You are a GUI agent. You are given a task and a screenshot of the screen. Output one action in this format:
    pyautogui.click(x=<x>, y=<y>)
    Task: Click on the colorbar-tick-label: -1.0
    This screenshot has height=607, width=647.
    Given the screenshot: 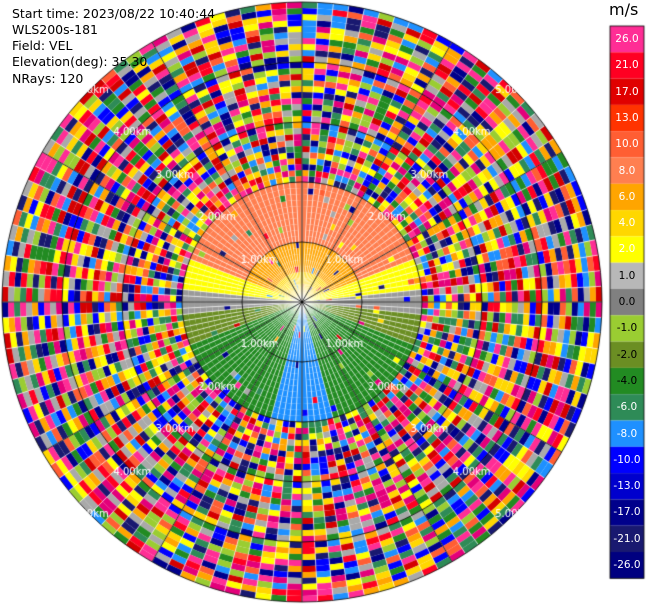 What is the action you would take?
    pyautogui.click(x=627, y=328)
    